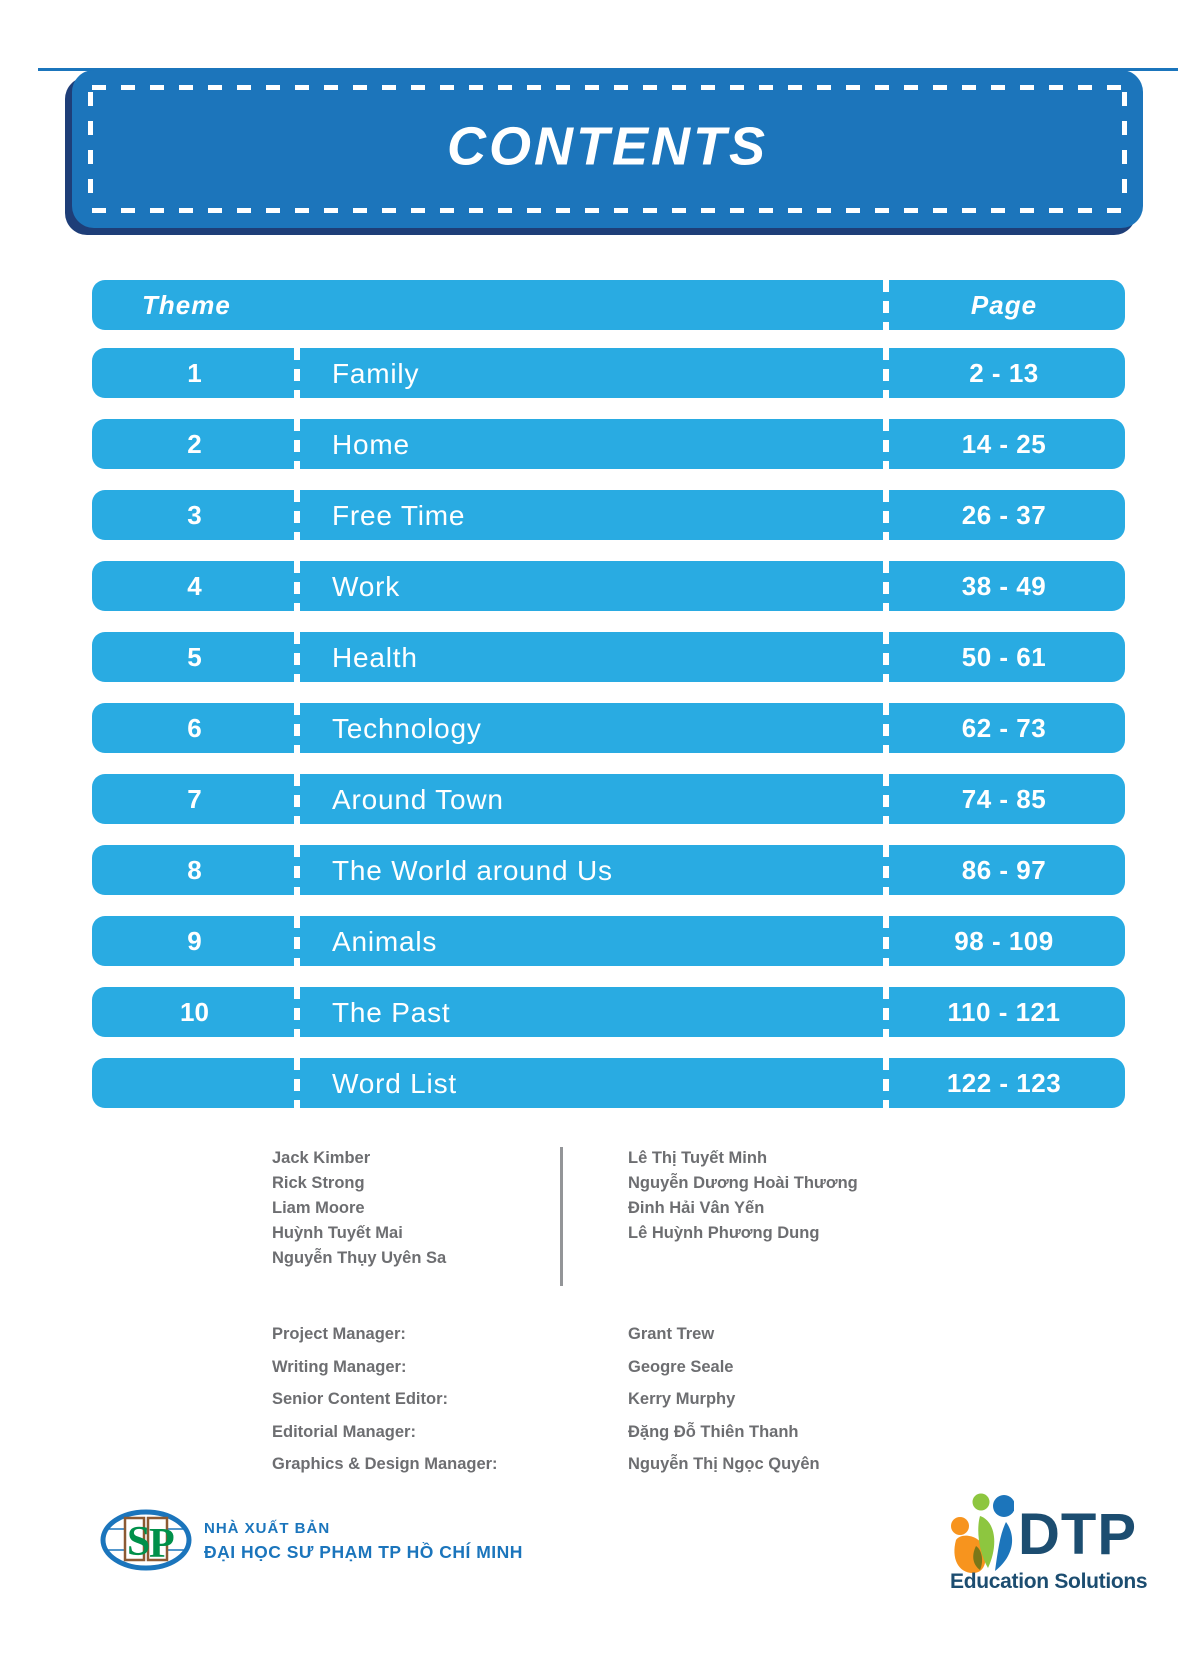  What do you see at coordinates (682, 1399) in the screenshot?
I see `role-value: Kerry Murphy` at bounding box center [682, 1399].